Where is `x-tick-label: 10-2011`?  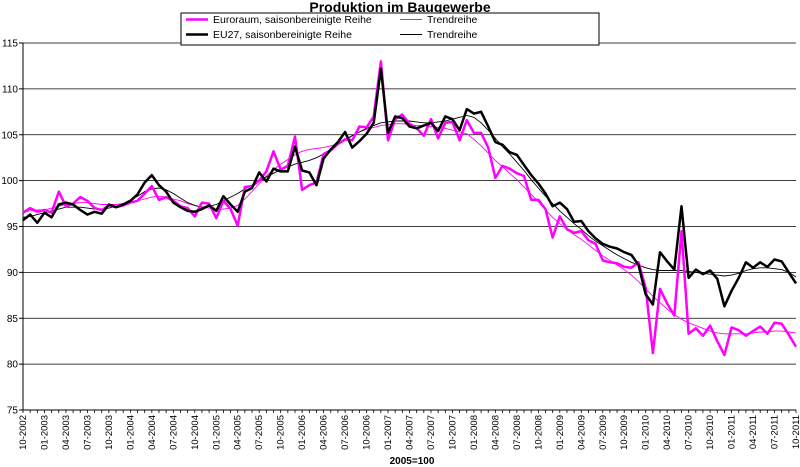
x-tick-label: 10-2011 is located at coordinates (795, 432).